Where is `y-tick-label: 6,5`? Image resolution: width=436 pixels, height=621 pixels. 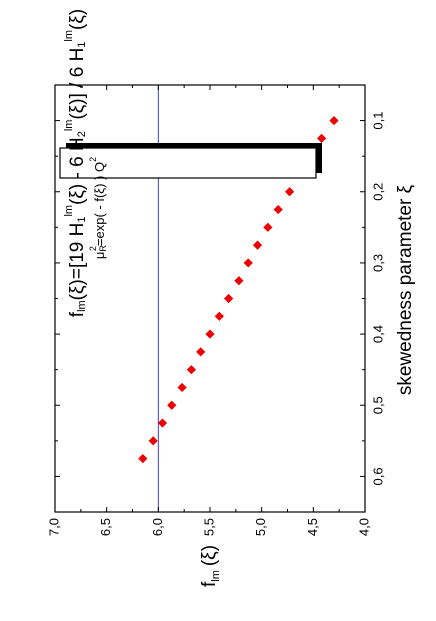 y-tick-label: 6,5 is located at coordinates (105, 527).